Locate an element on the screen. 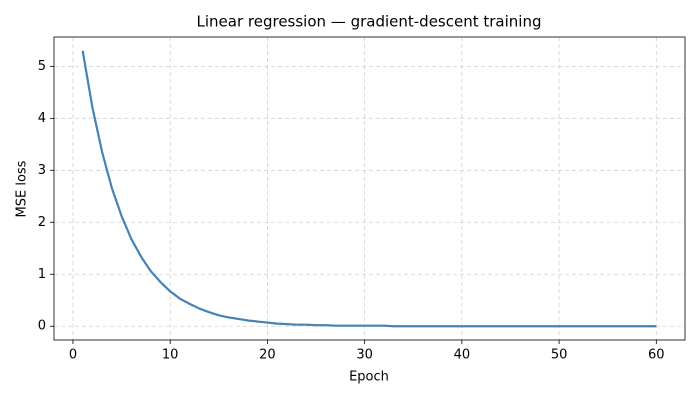 The image size is (700, 400). x-tick-label: 60 is located at coordinates (656, 355).